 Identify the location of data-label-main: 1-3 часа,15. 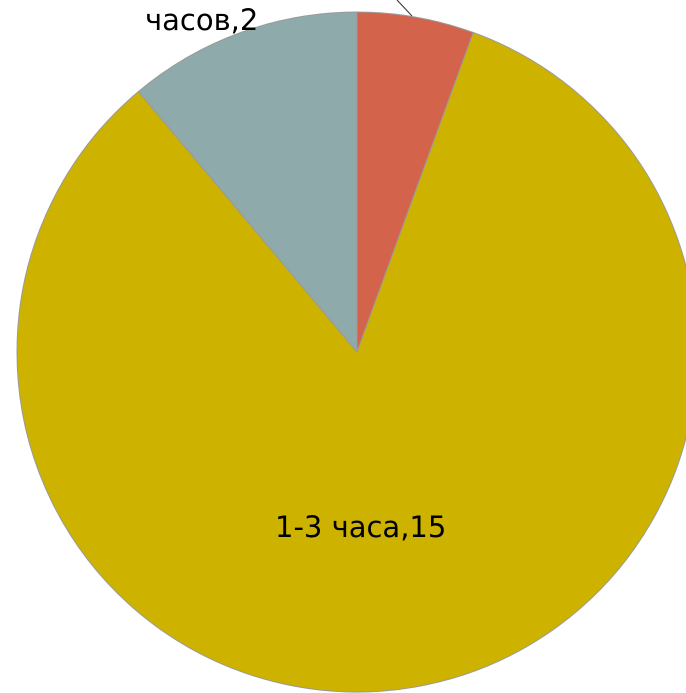
(360, 527).